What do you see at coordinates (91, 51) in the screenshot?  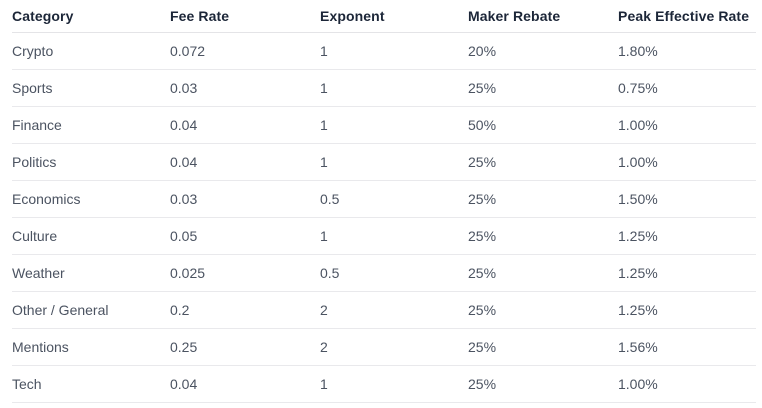 I see `cell-category: Crypto` at bounding box center [91, 51].